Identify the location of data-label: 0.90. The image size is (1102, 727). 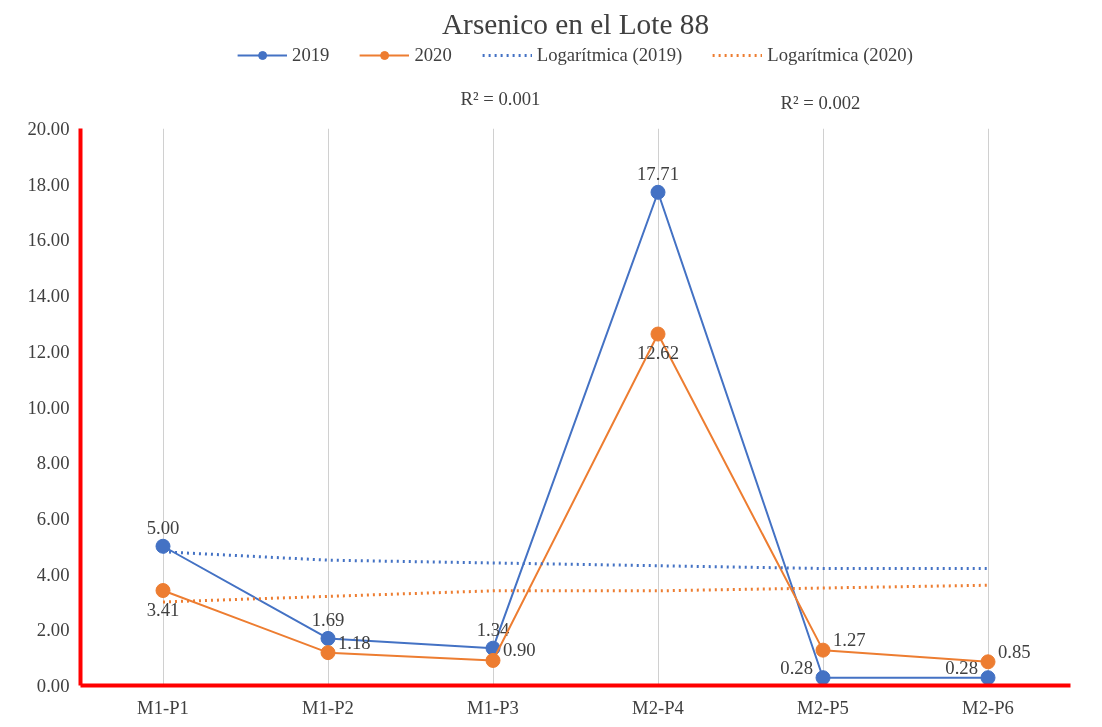
(519, 650).